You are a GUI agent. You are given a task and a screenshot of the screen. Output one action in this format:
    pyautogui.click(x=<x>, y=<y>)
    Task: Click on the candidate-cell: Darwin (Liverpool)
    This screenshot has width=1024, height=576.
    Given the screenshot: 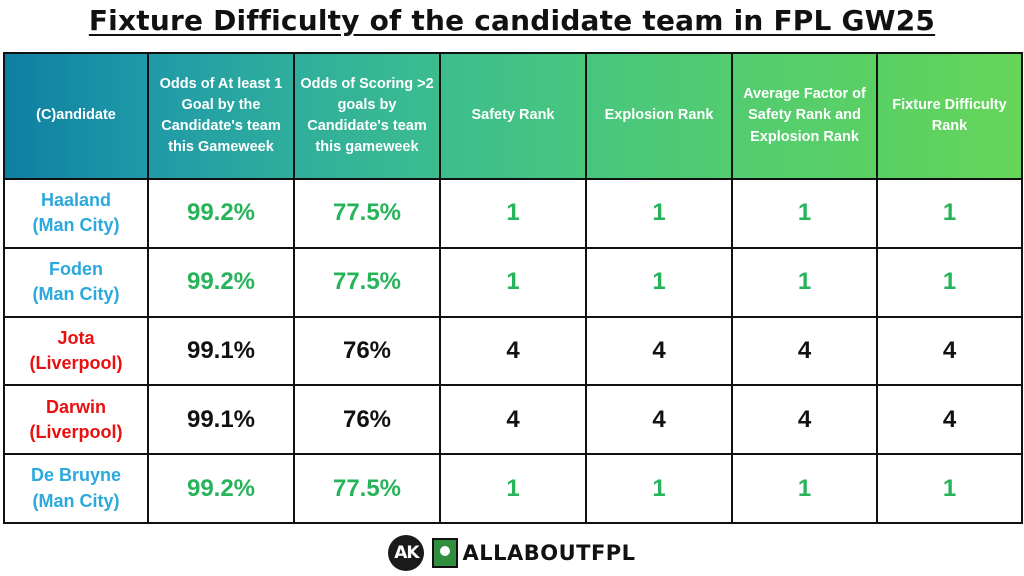 What is the action you would take?
    pyautogui.click(x=76, y=420)
    